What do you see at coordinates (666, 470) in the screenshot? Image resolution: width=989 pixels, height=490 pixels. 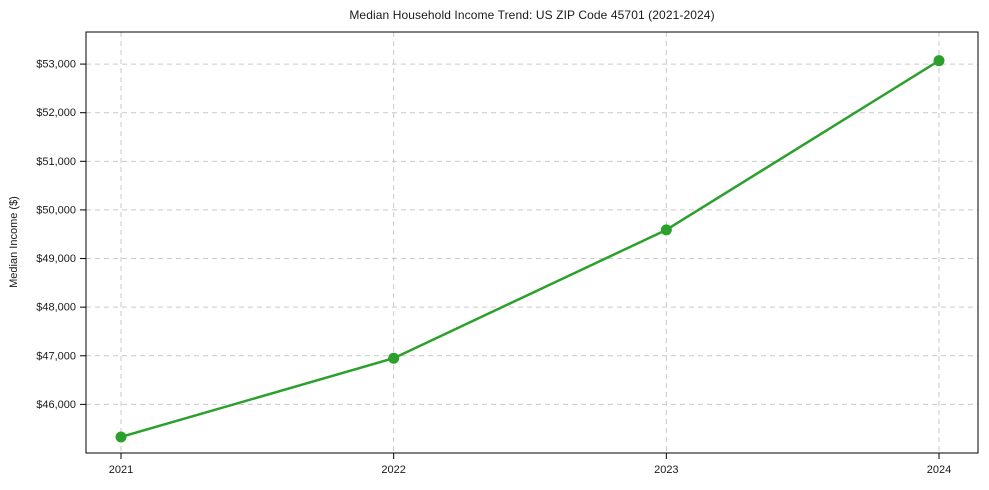 I see `x-tick-label: 2023` at bounding box center [666, 470].